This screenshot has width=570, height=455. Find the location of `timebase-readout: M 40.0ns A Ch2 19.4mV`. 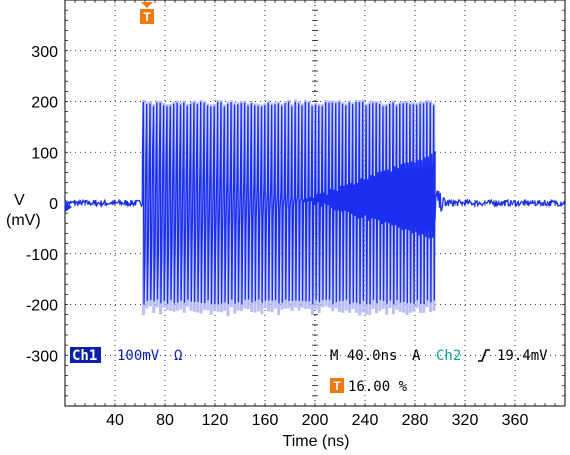

timebase-readout: M 40.0ns A Ch2 19.4mV is located at coordinates (439, 356).